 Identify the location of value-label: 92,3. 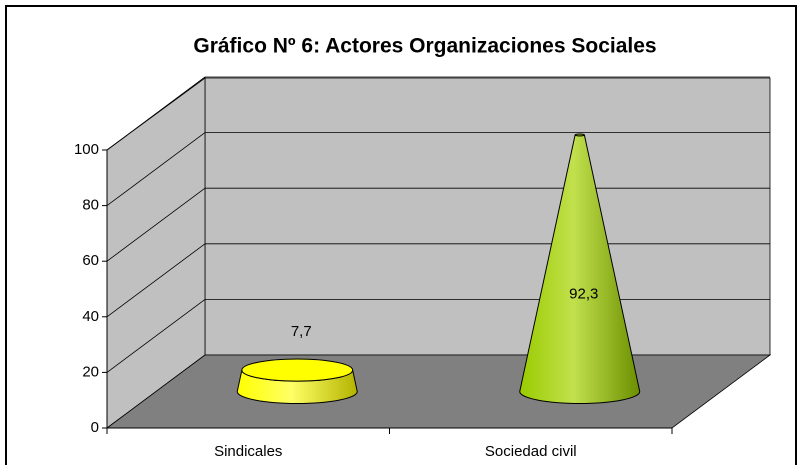
(583, 293).